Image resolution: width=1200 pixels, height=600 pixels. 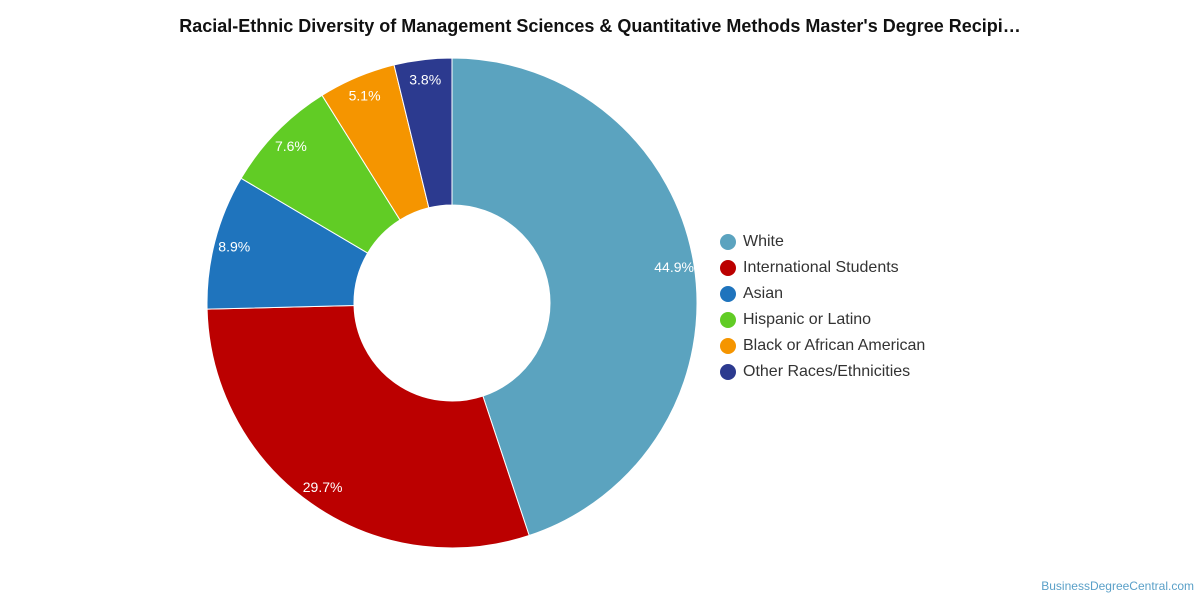 I want to click on legend-item: Hispanic or Latino, so click(x=822, y=320).